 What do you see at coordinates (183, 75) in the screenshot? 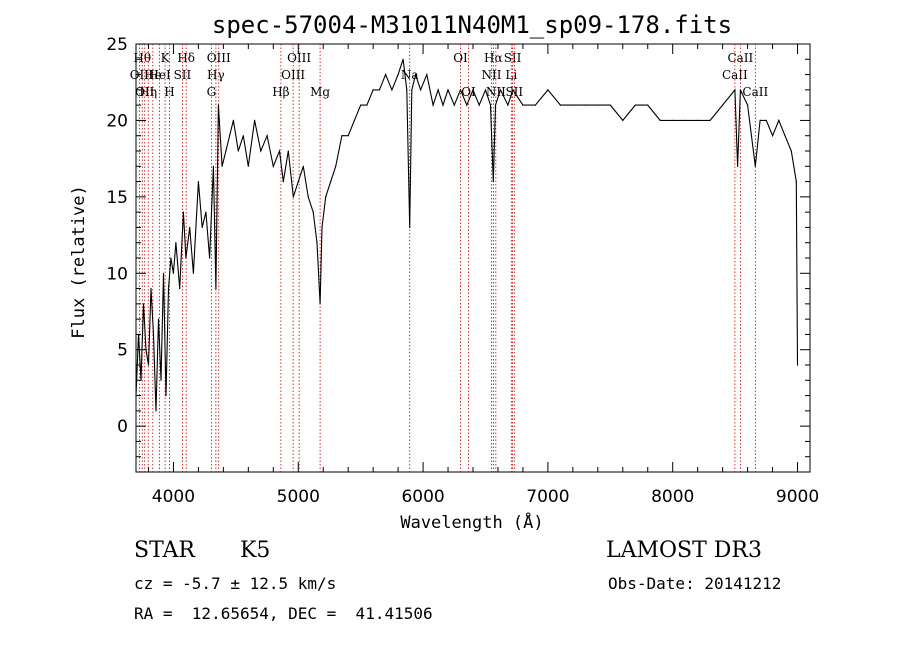
I see `line-marker-label: SII` at bounding box center [183, 75].